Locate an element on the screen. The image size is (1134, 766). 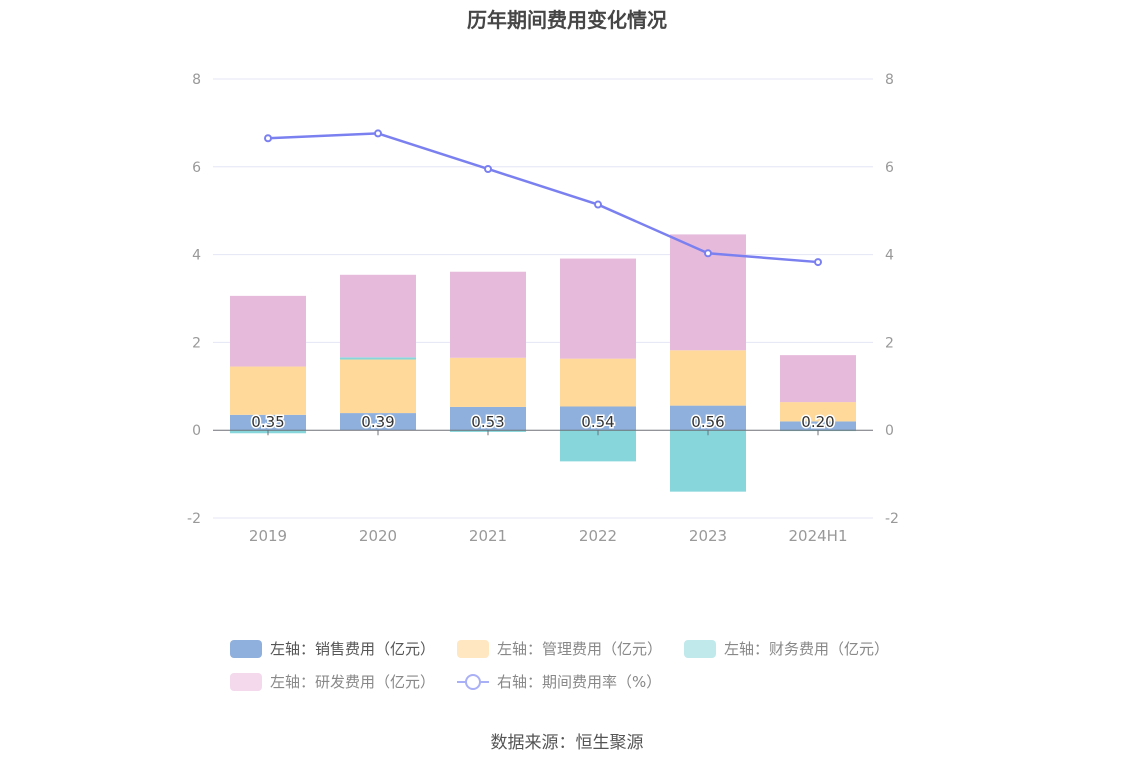
sales-data-label: 0.54 is located at coordinates (597, 422).